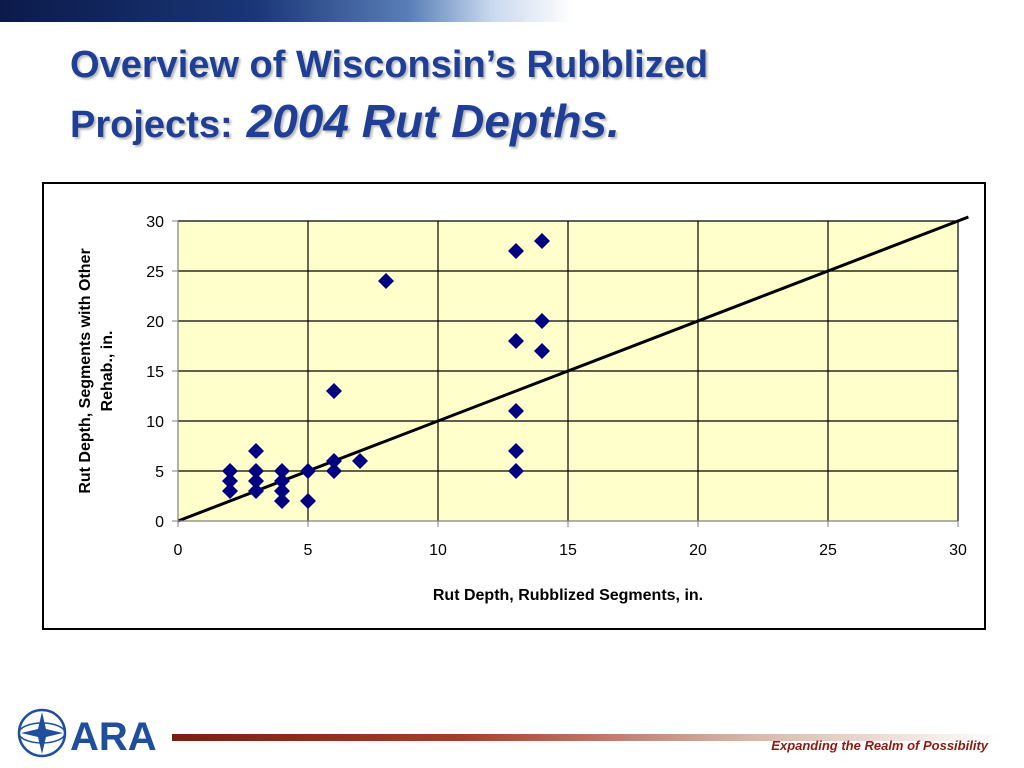  Describe the element at coordinates (107, 371) in the screenshot. I see `y-axis-label-line: Rehab., in.` at that location.